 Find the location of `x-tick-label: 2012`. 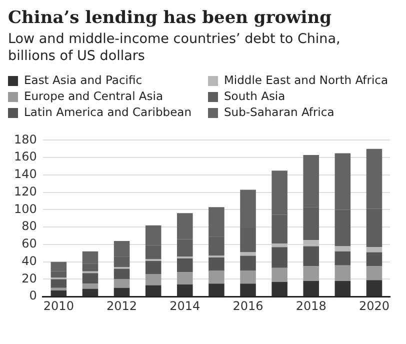

x-tick-label: 2012 is located at coordinates (122, 305).